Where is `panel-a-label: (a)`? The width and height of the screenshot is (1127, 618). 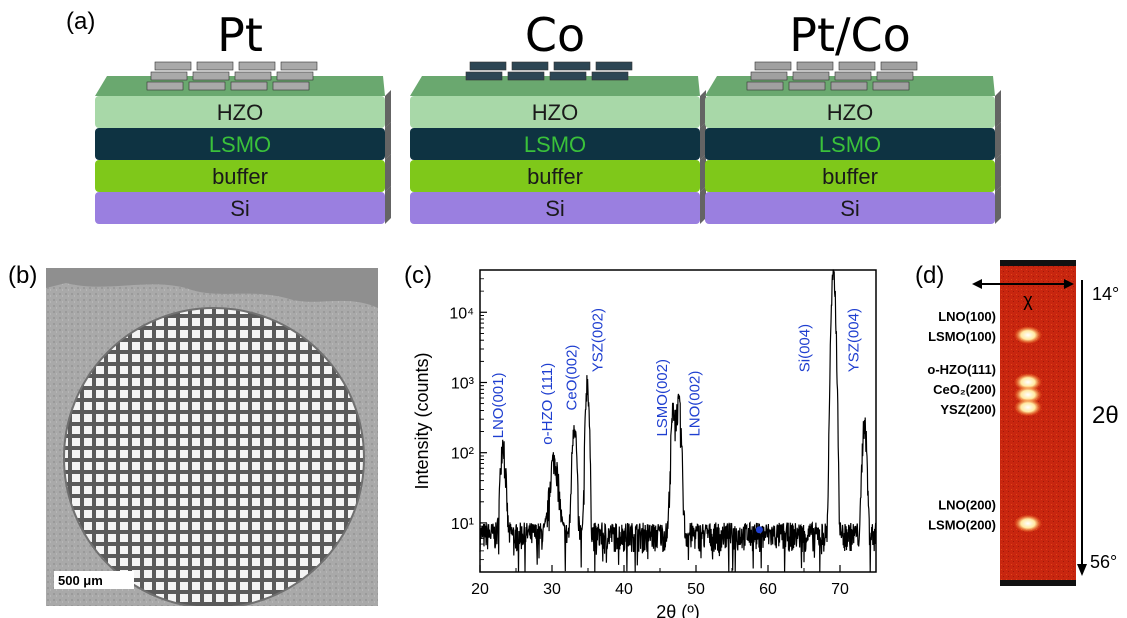
panel-a-label: (a) is located at coordinates (81, 21).